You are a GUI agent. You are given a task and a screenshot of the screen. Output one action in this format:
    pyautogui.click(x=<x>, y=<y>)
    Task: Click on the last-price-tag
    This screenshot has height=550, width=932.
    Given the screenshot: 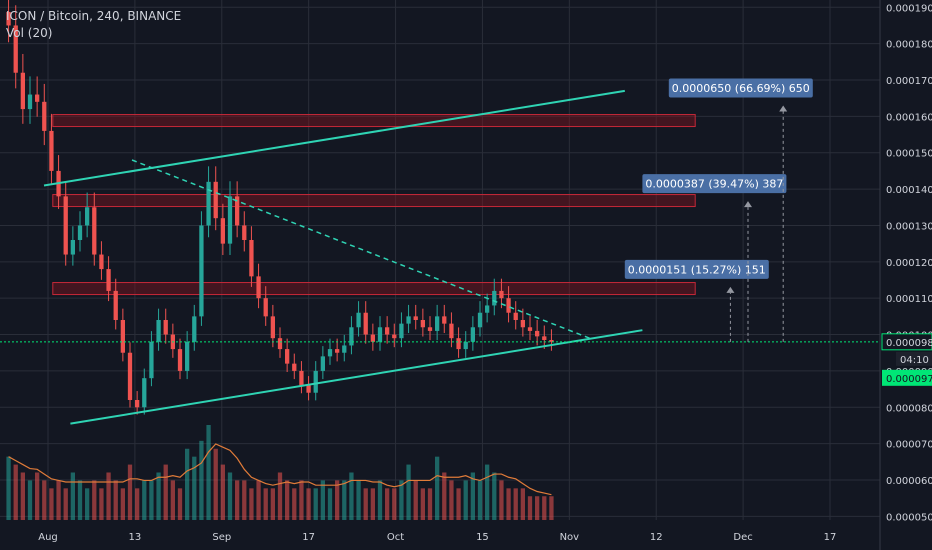 What is the action you would take?
    pyautogui.click(x=907, y=377)
    